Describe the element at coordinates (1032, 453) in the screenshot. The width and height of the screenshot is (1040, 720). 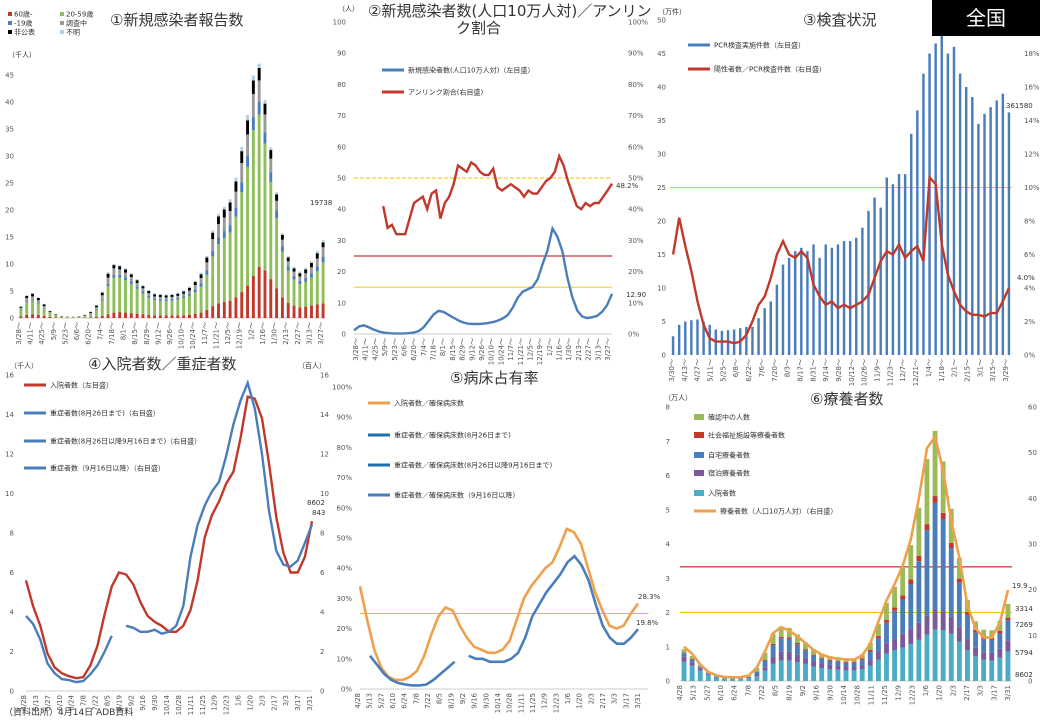
I see `y-tick-label: 50` at that location.